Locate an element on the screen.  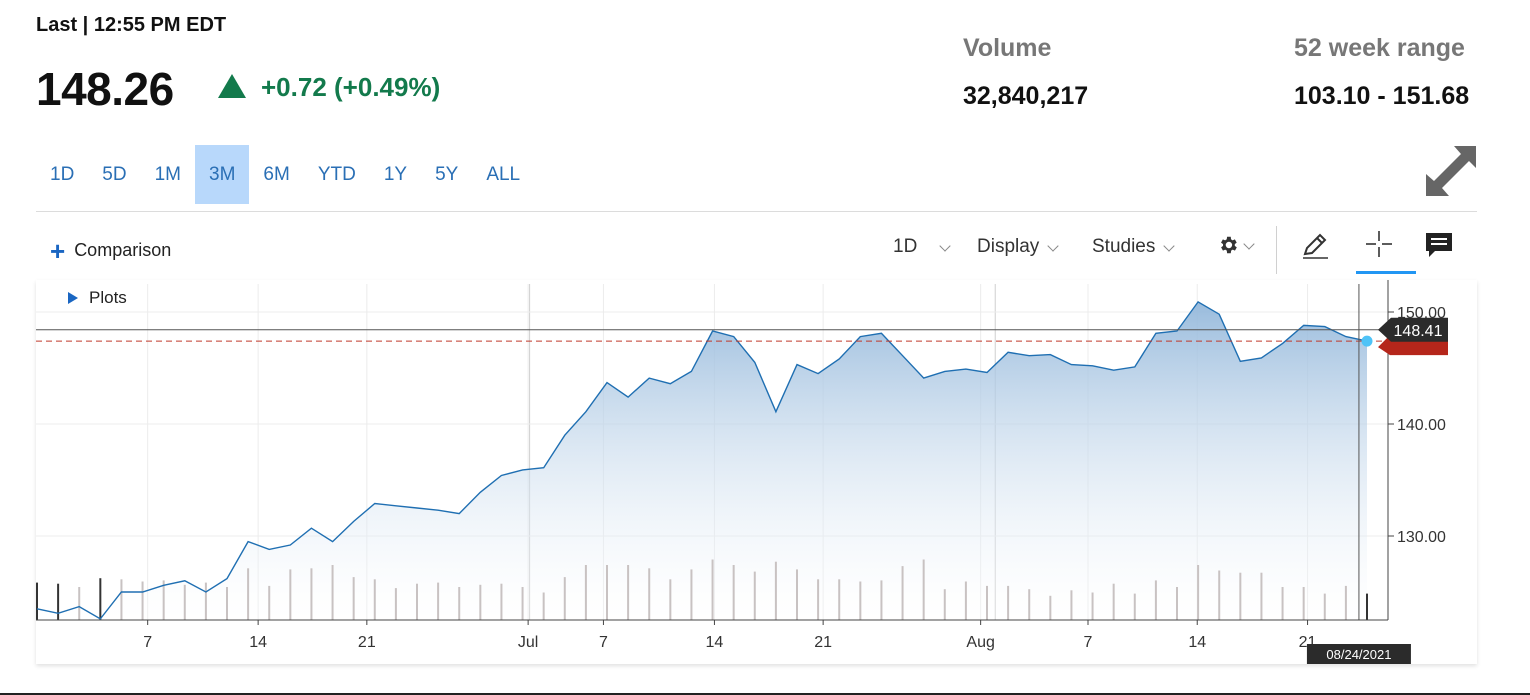
crosshair-date-tag-bg is located at coordinates (1358, 654).